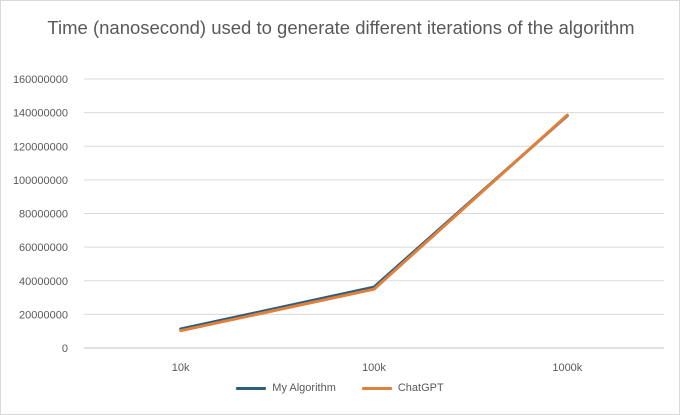  What do you see at coordinates (340, 388) in the screenshot?
I see `chart-legend: My Algorithm ChatGPT` at bounding box center [340, 388].